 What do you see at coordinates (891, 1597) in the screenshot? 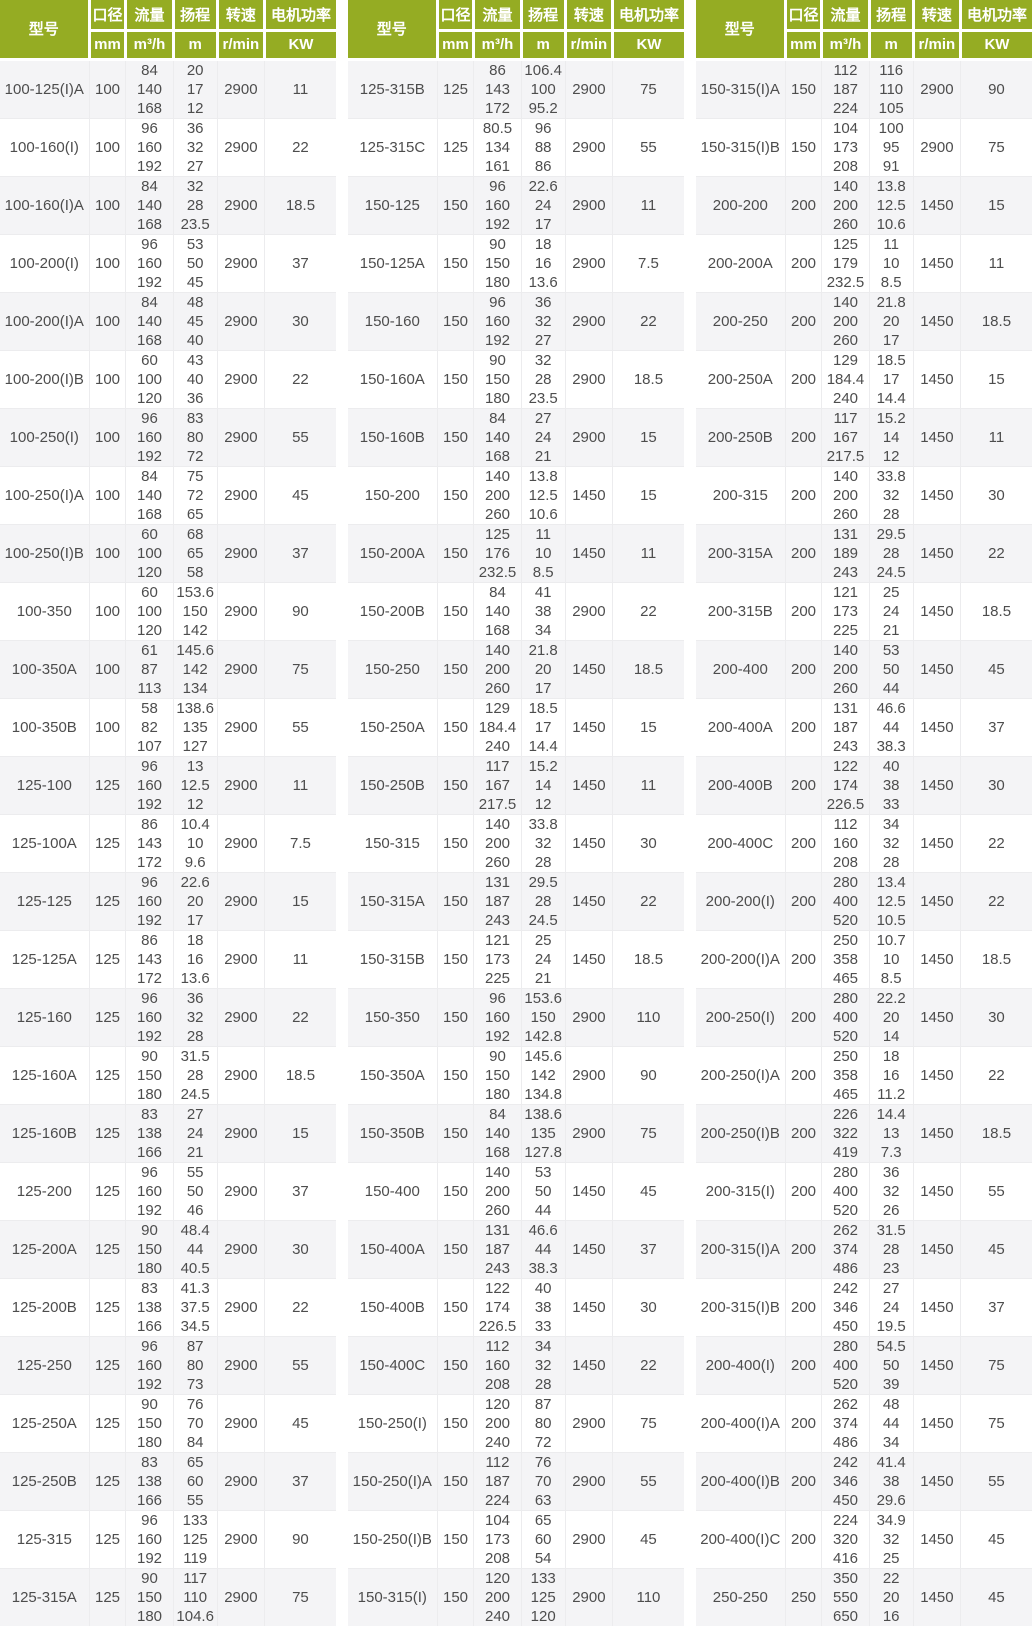
I see `head-cell: 22 20 16` at bounding box center [891, 1597].